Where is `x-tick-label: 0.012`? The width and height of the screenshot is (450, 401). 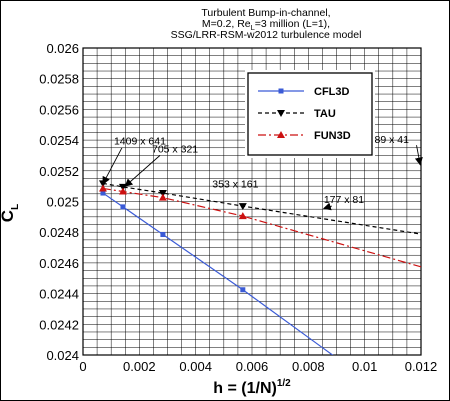
x-tick-label: 0.012 is located at coordinates (421, 366).